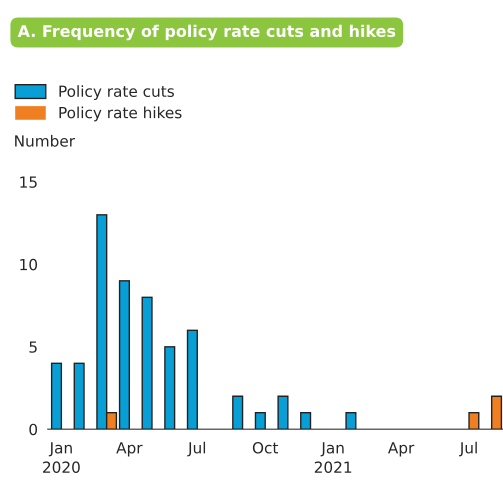 The image size is (503, 485). I want to click on legend-label: Policy rate hikes, so click(120, 114).